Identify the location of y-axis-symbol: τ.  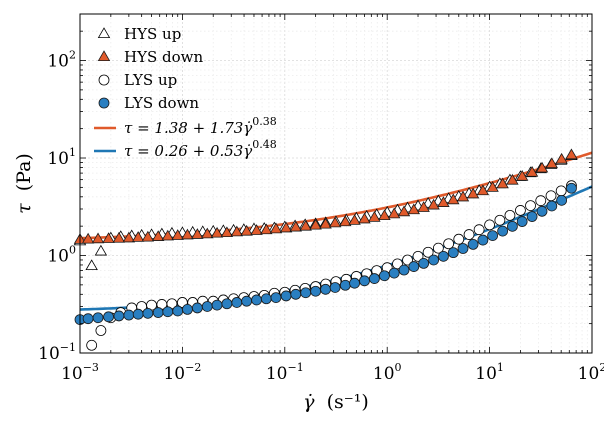
(24, 208).